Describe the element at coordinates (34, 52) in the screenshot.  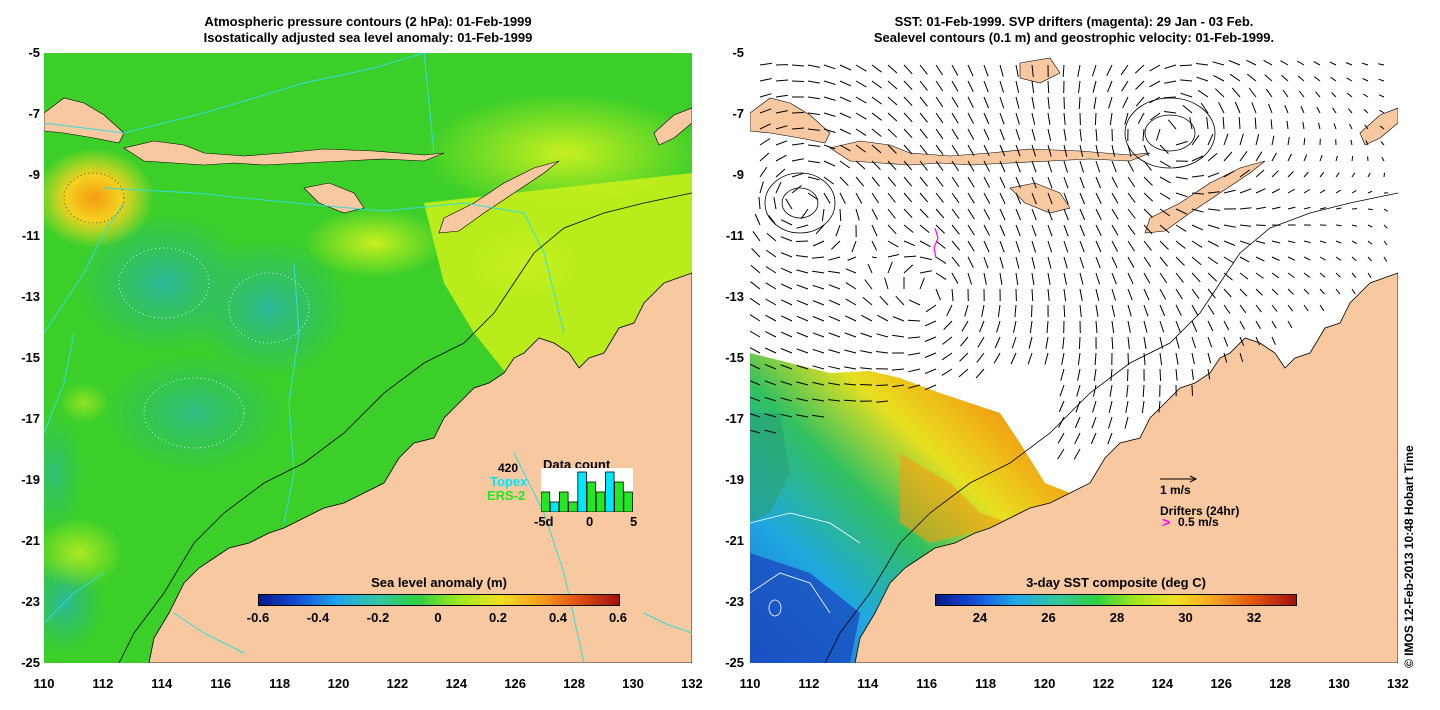
I see `left-lat-label: -5` at that location.